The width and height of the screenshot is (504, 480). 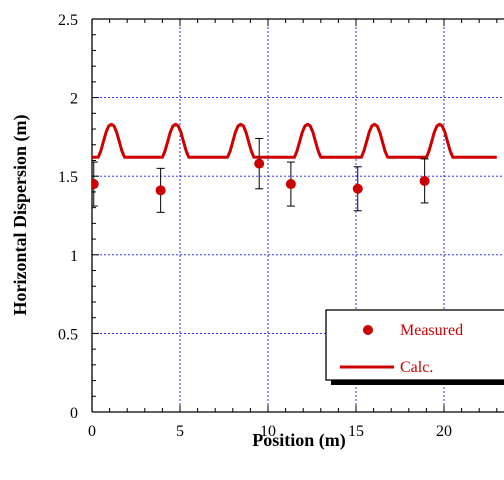 What do you see at coordinates (261, 175) in the screenshot?
I see `measured-series` at bounding box center [261, 175].